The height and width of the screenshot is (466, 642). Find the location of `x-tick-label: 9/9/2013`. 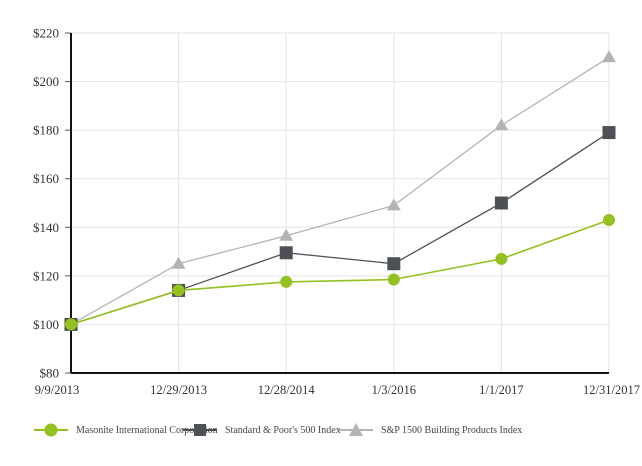

x-tick-label: 9/9/2013 is located at coordinates (57, 390).